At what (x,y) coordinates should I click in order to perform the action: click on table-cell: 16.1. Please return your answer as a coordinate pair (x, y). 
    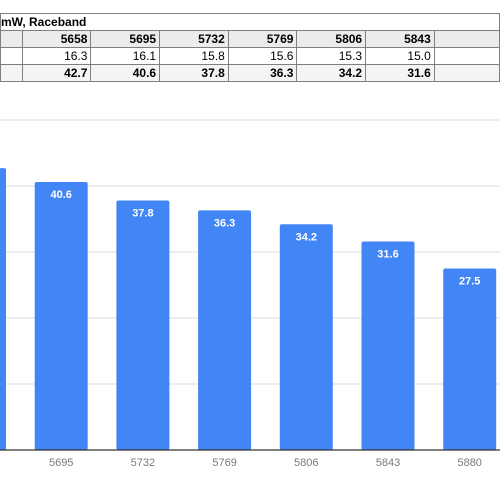
    Looking at the image, I should click on (125, 56).